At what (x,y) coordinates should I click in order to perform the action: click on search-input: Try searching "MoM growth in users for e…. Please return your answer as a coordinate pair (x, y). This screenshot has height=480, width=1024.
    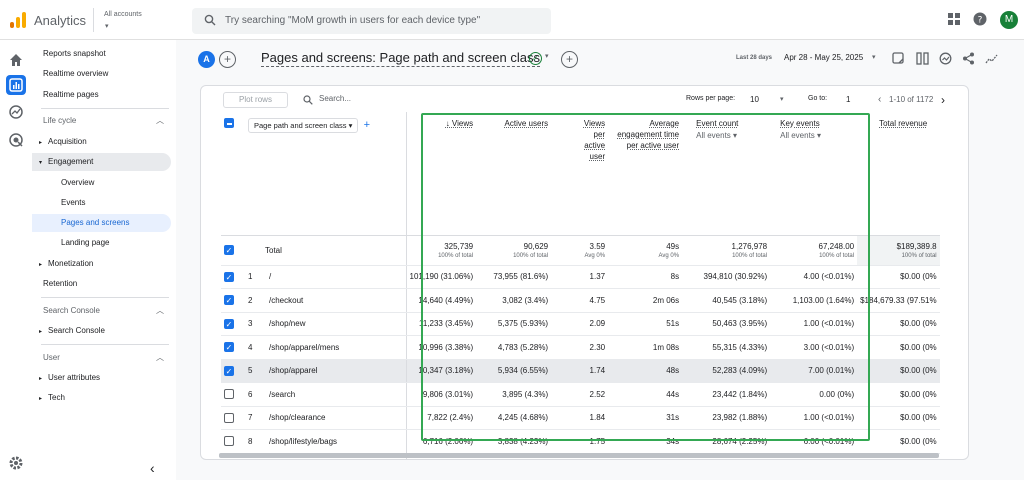
    Looking at the image, I should click on (371, 21).